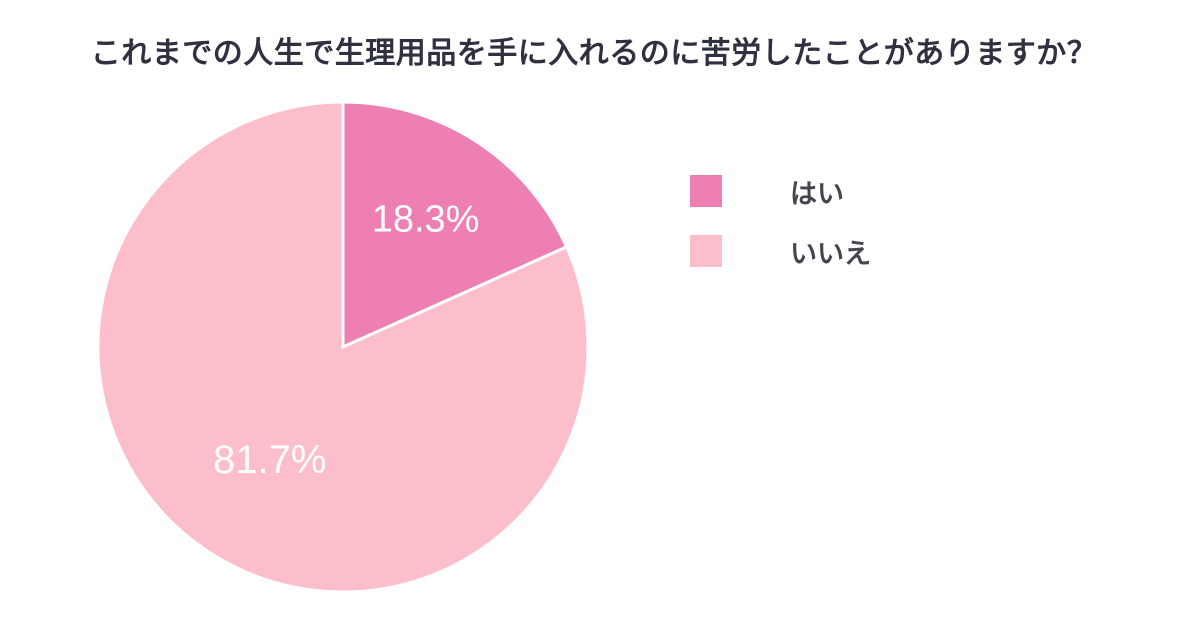 Image resolution: width=1188 pixels, height=627 pixels. Describe the element at coordinates (269, 460) in the screenshot. I see `data-label-no: 81.7%` at that location.